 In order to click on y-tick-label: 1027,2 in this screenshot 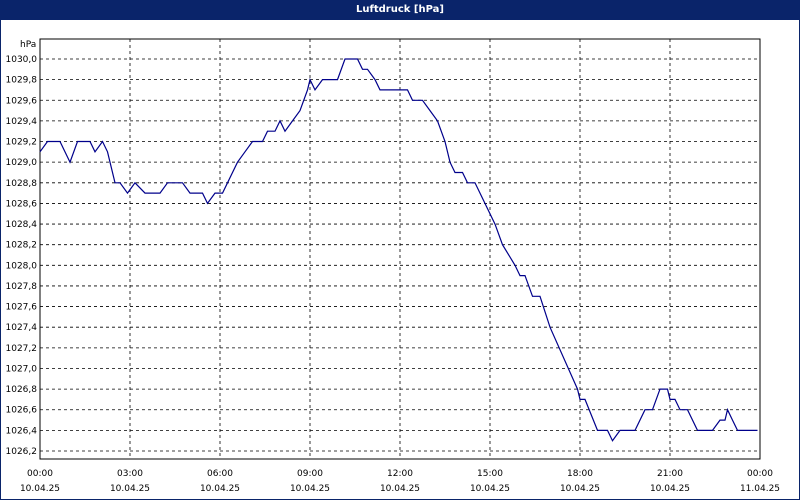, I will do `click(22, 349)`.